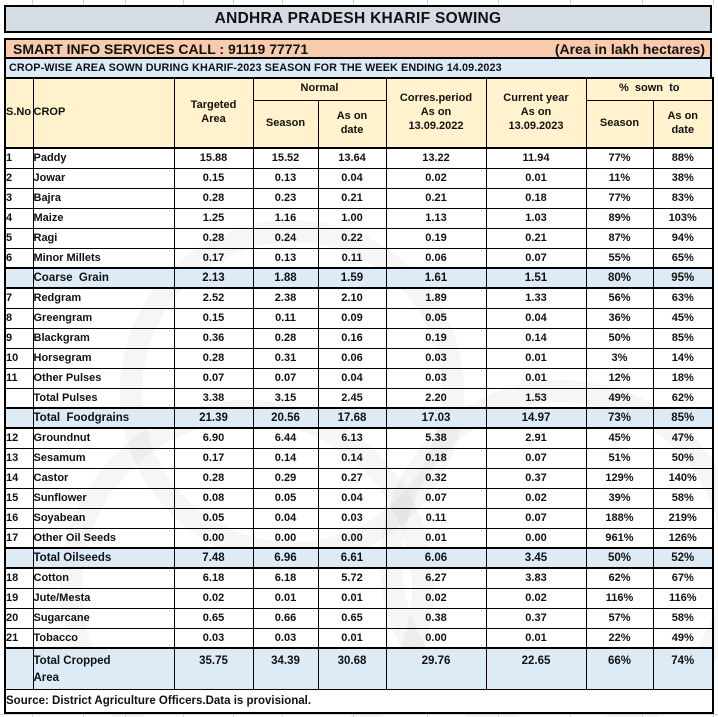 The width and height of the screenshot is (718, 717). Describe the element at coordinates (19, 158) in the screenshot. I see `cell-sno: 1` at that location.